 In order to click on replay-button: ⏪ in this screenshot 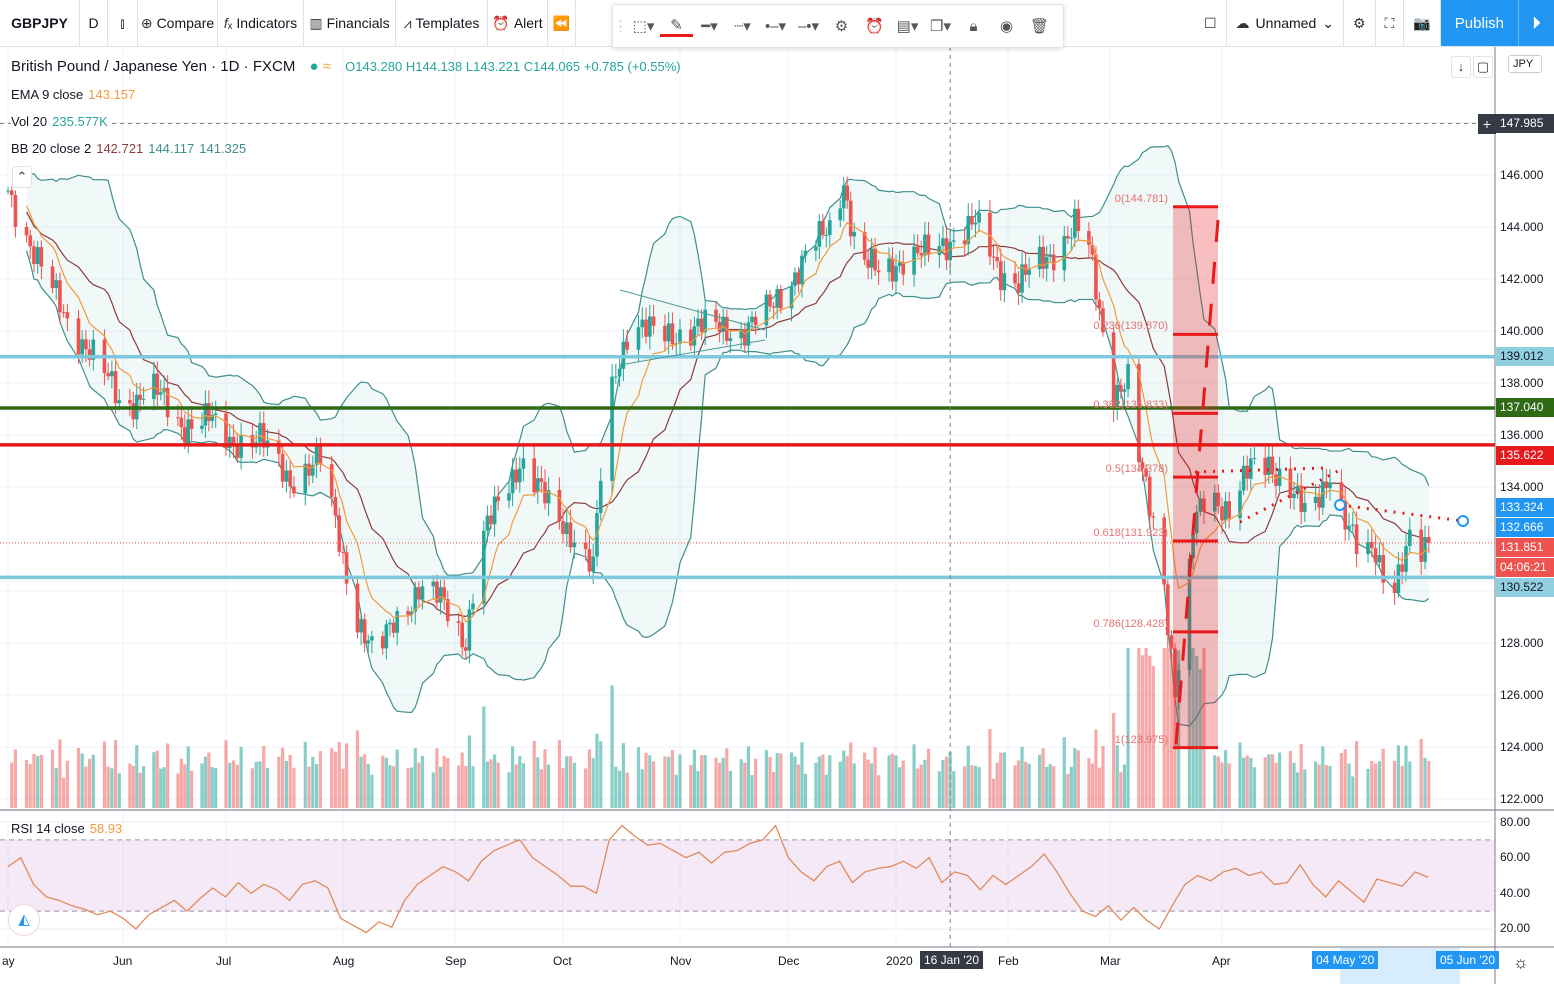, I will do `click(562, 23)`.